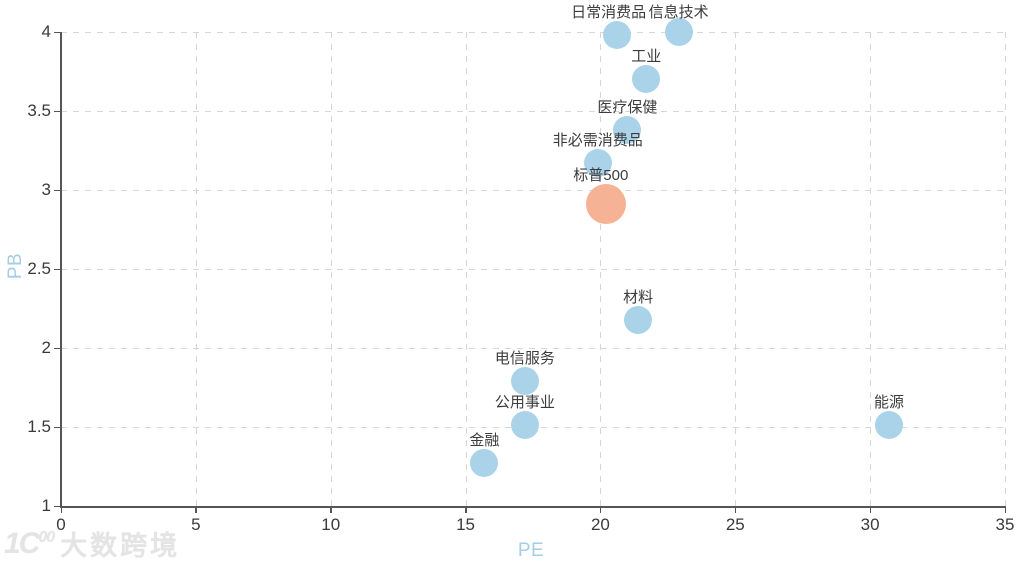 The image size is (1018, 565). What do you see at coordinates (678, 32) in the screenshot?
I see `bubble-信息技术` at bounding box center [678, 32].